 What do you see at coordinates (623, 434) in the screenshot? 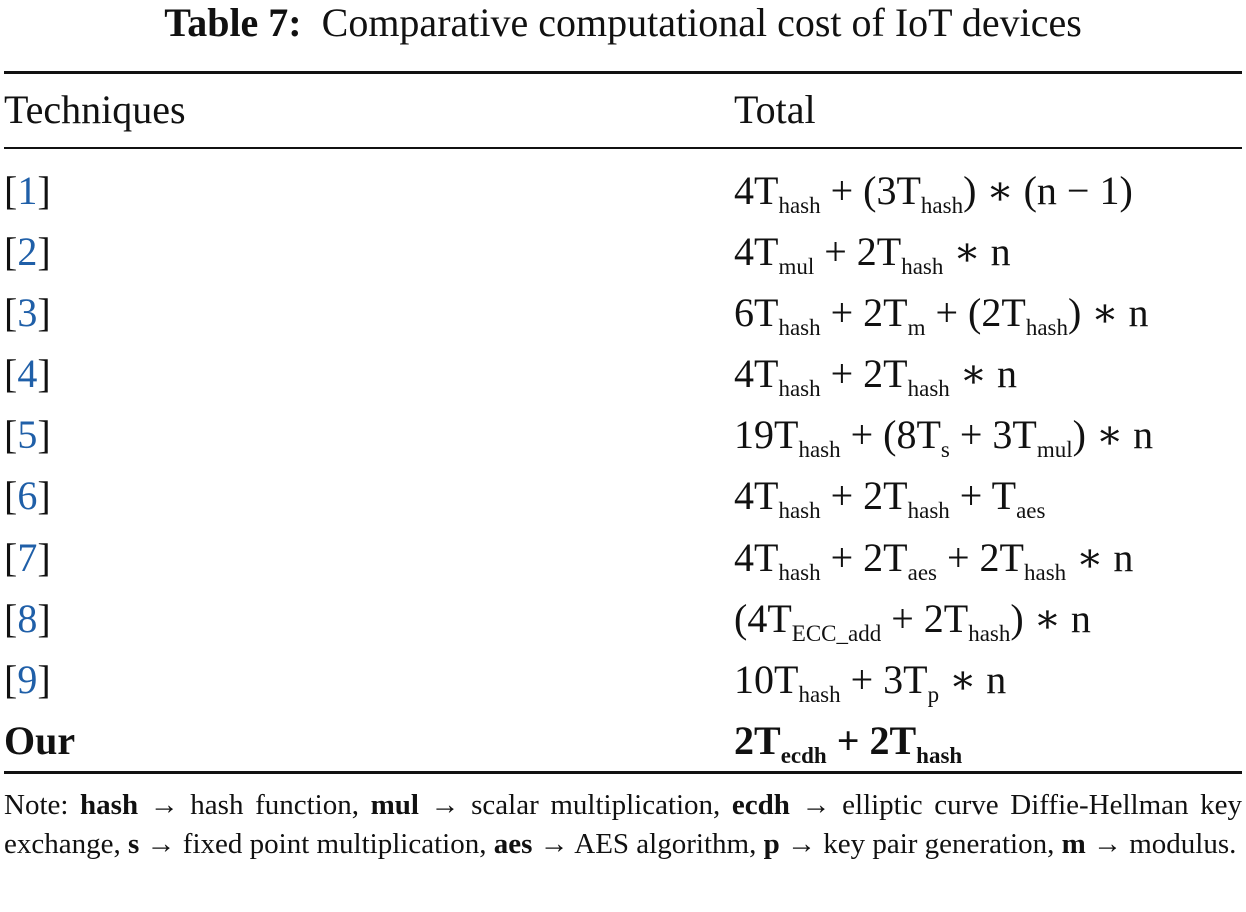
I see `table-row: [5] 19Thash + (8Ts + 3Tmul) ∗ n` at bounding box center [623, 434].